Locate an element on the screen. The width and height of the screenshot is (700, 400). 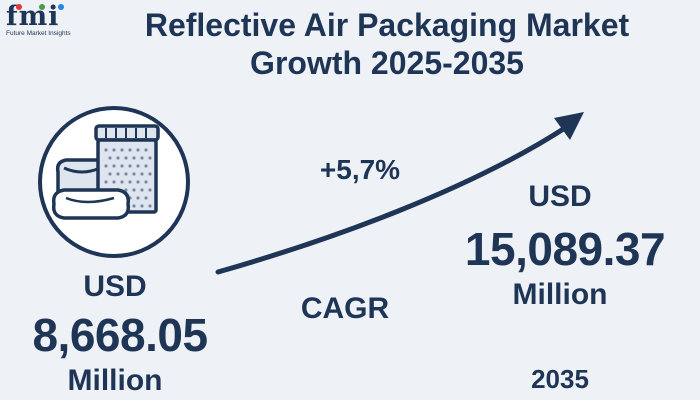
cagr-label: CAGR is located at coordinates (345, 308).